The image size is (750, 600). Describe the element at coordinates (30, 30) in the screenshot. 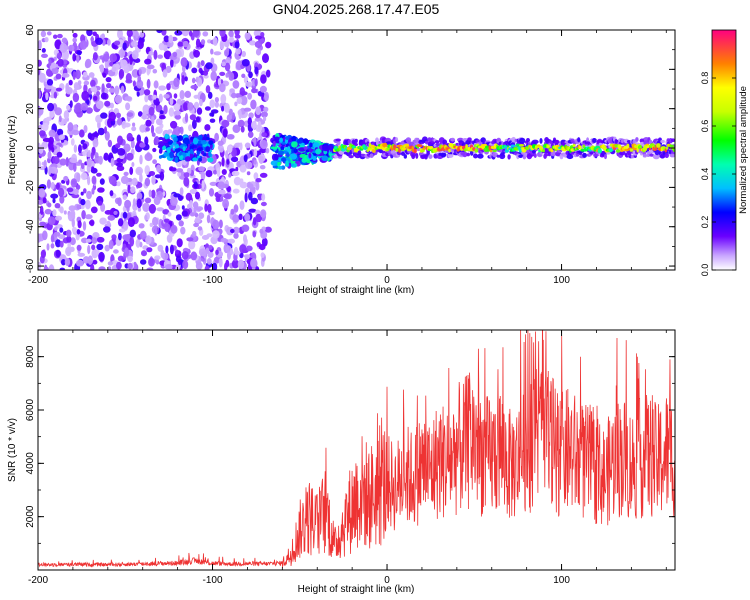

I see `y-tick-label: 60` at that location.